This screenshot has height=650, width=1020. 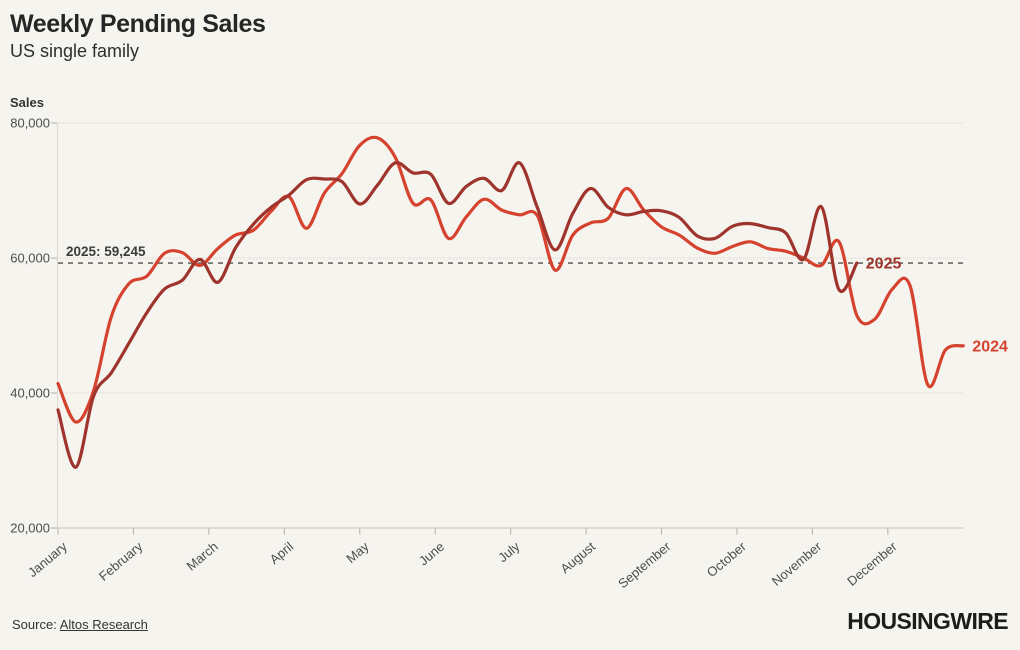 I want to click on x-axis-month-label: September, so click(x=644, y=564).